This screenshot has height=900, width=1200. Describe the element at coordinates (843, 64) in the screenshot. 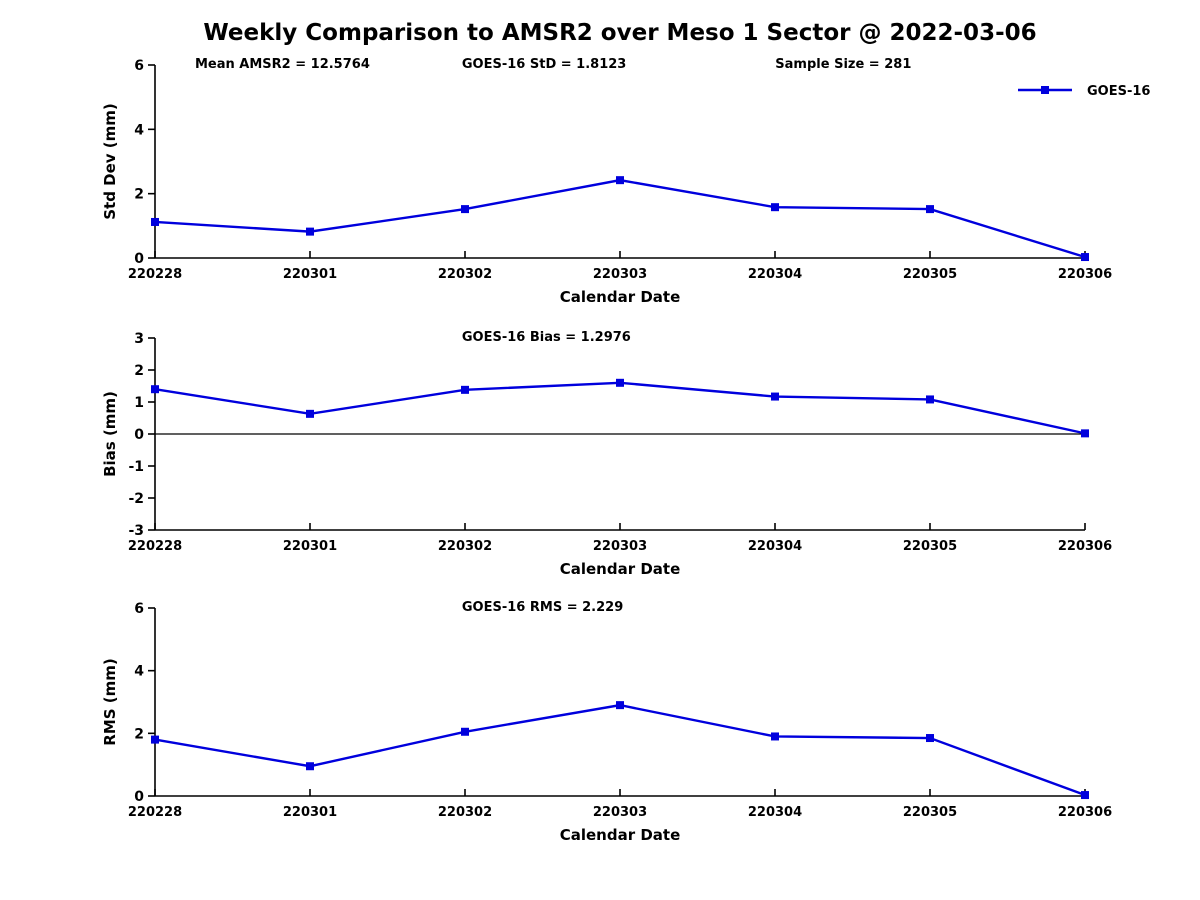

I see `std-dev-annotation: Sample Size = 281` at that location.